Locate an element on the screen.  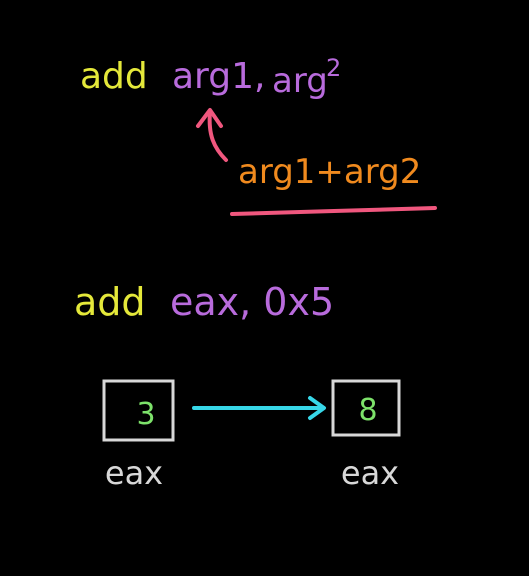
register-box-after-frame is located at coordinates (366, 408).